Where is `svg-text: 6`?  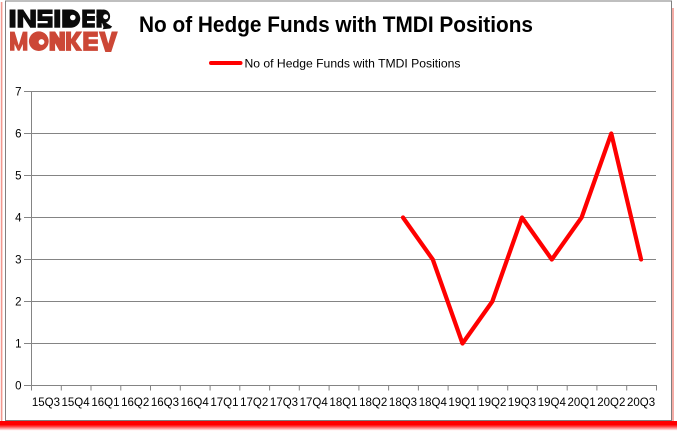
svg-text: 6 is located at coordinates (18, 135).